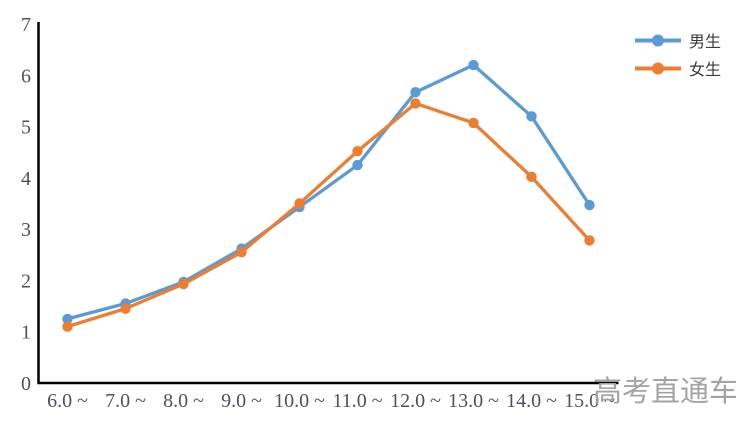  I want to click on y-tick-label: 3, so click(26, 230).